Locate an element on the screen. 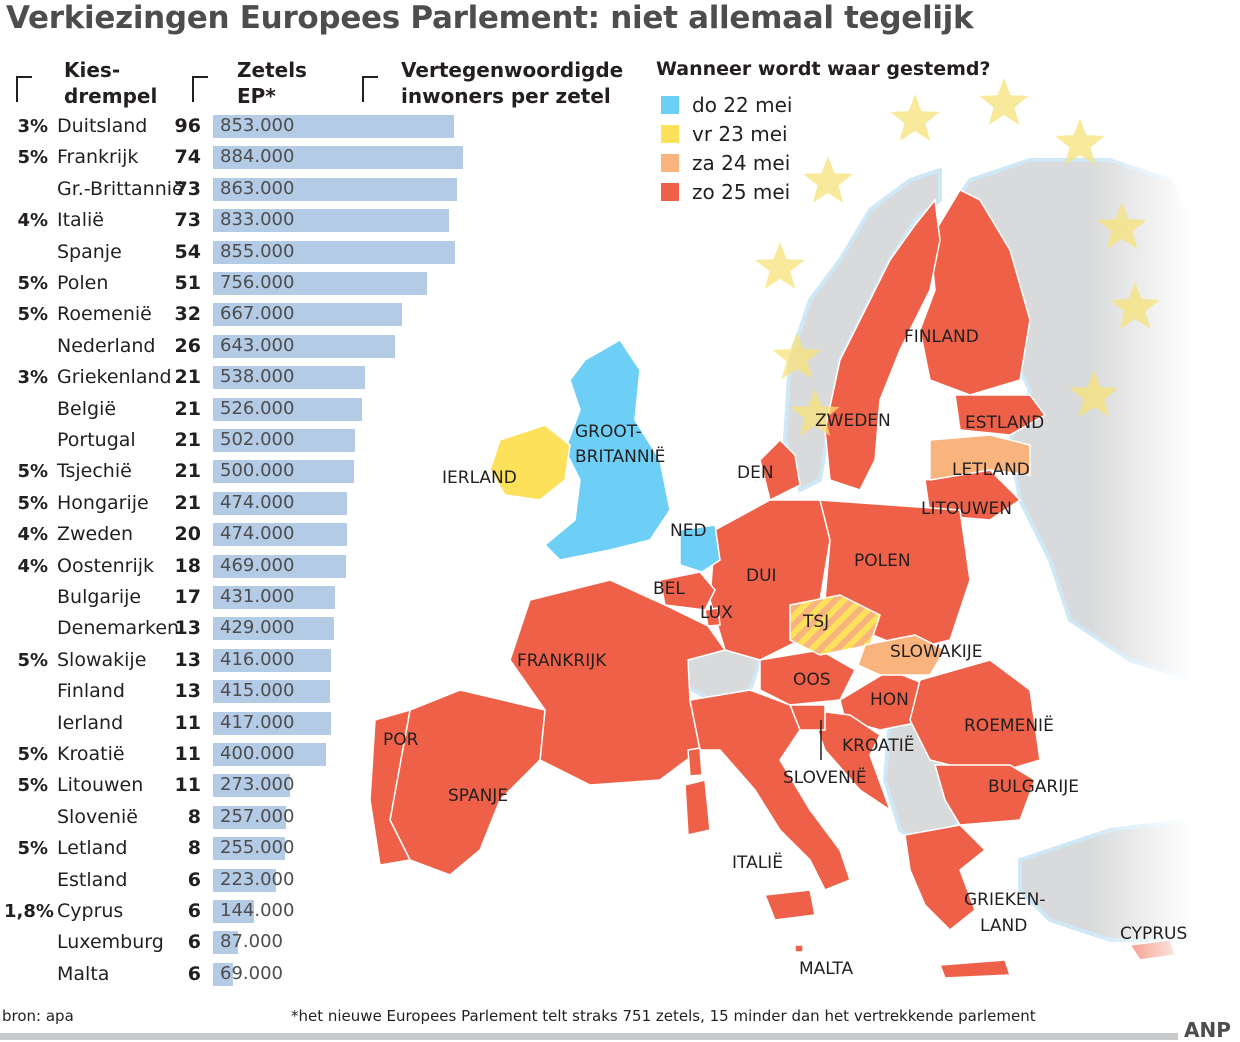  inhabitants-label: 526.000 is located at coordinates (257, 408).